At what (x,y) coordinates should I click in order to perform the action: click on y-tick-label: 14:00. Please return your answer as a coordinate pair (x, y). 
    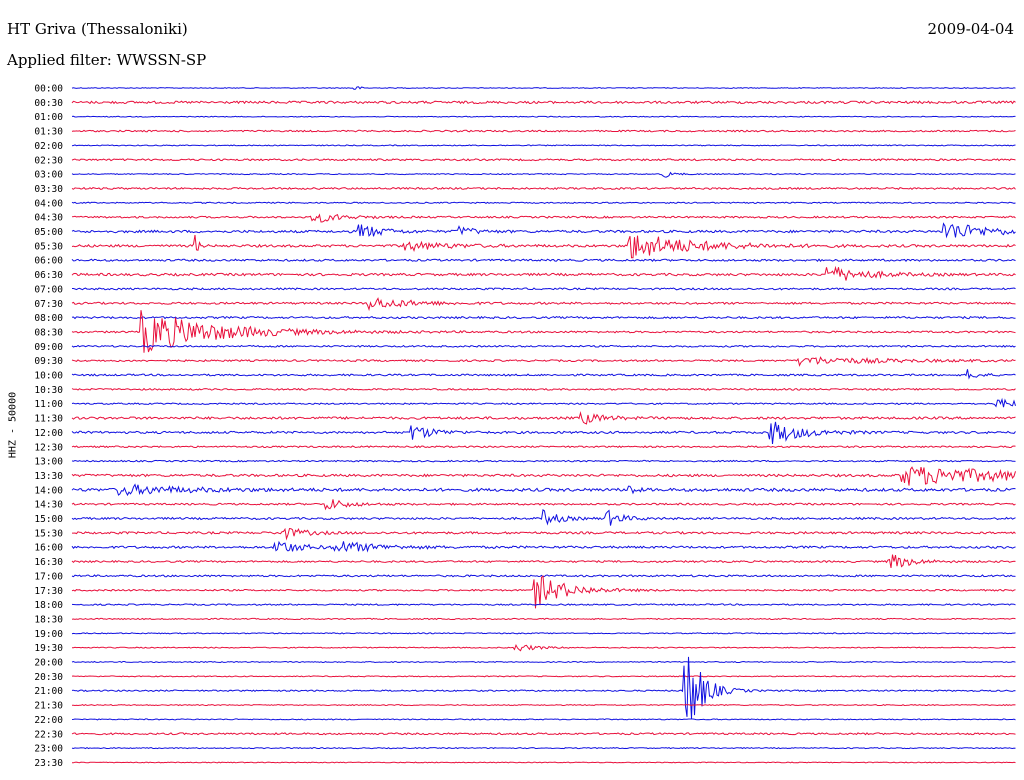
    Looking at the image, I should click on (48, 490).